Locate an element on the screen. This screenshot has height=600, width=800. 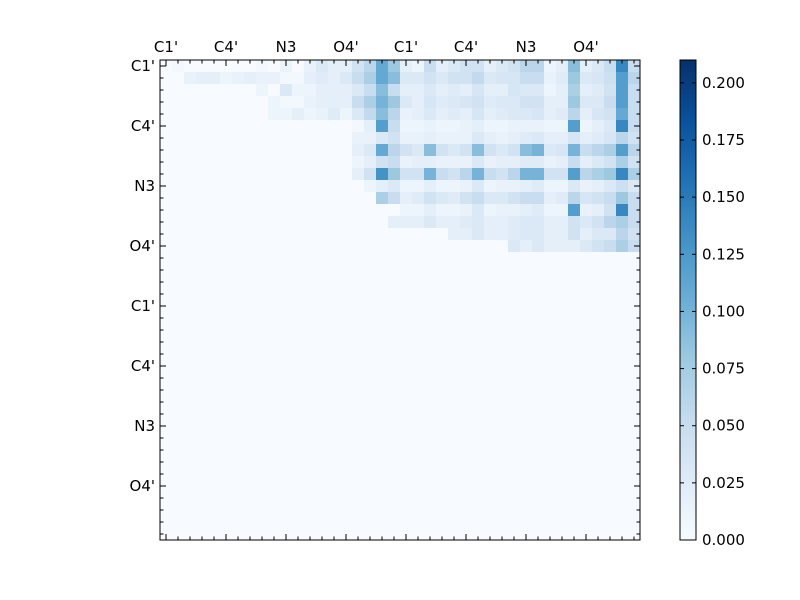
x-tick-label: C1' is located at coordinates (166, 47).